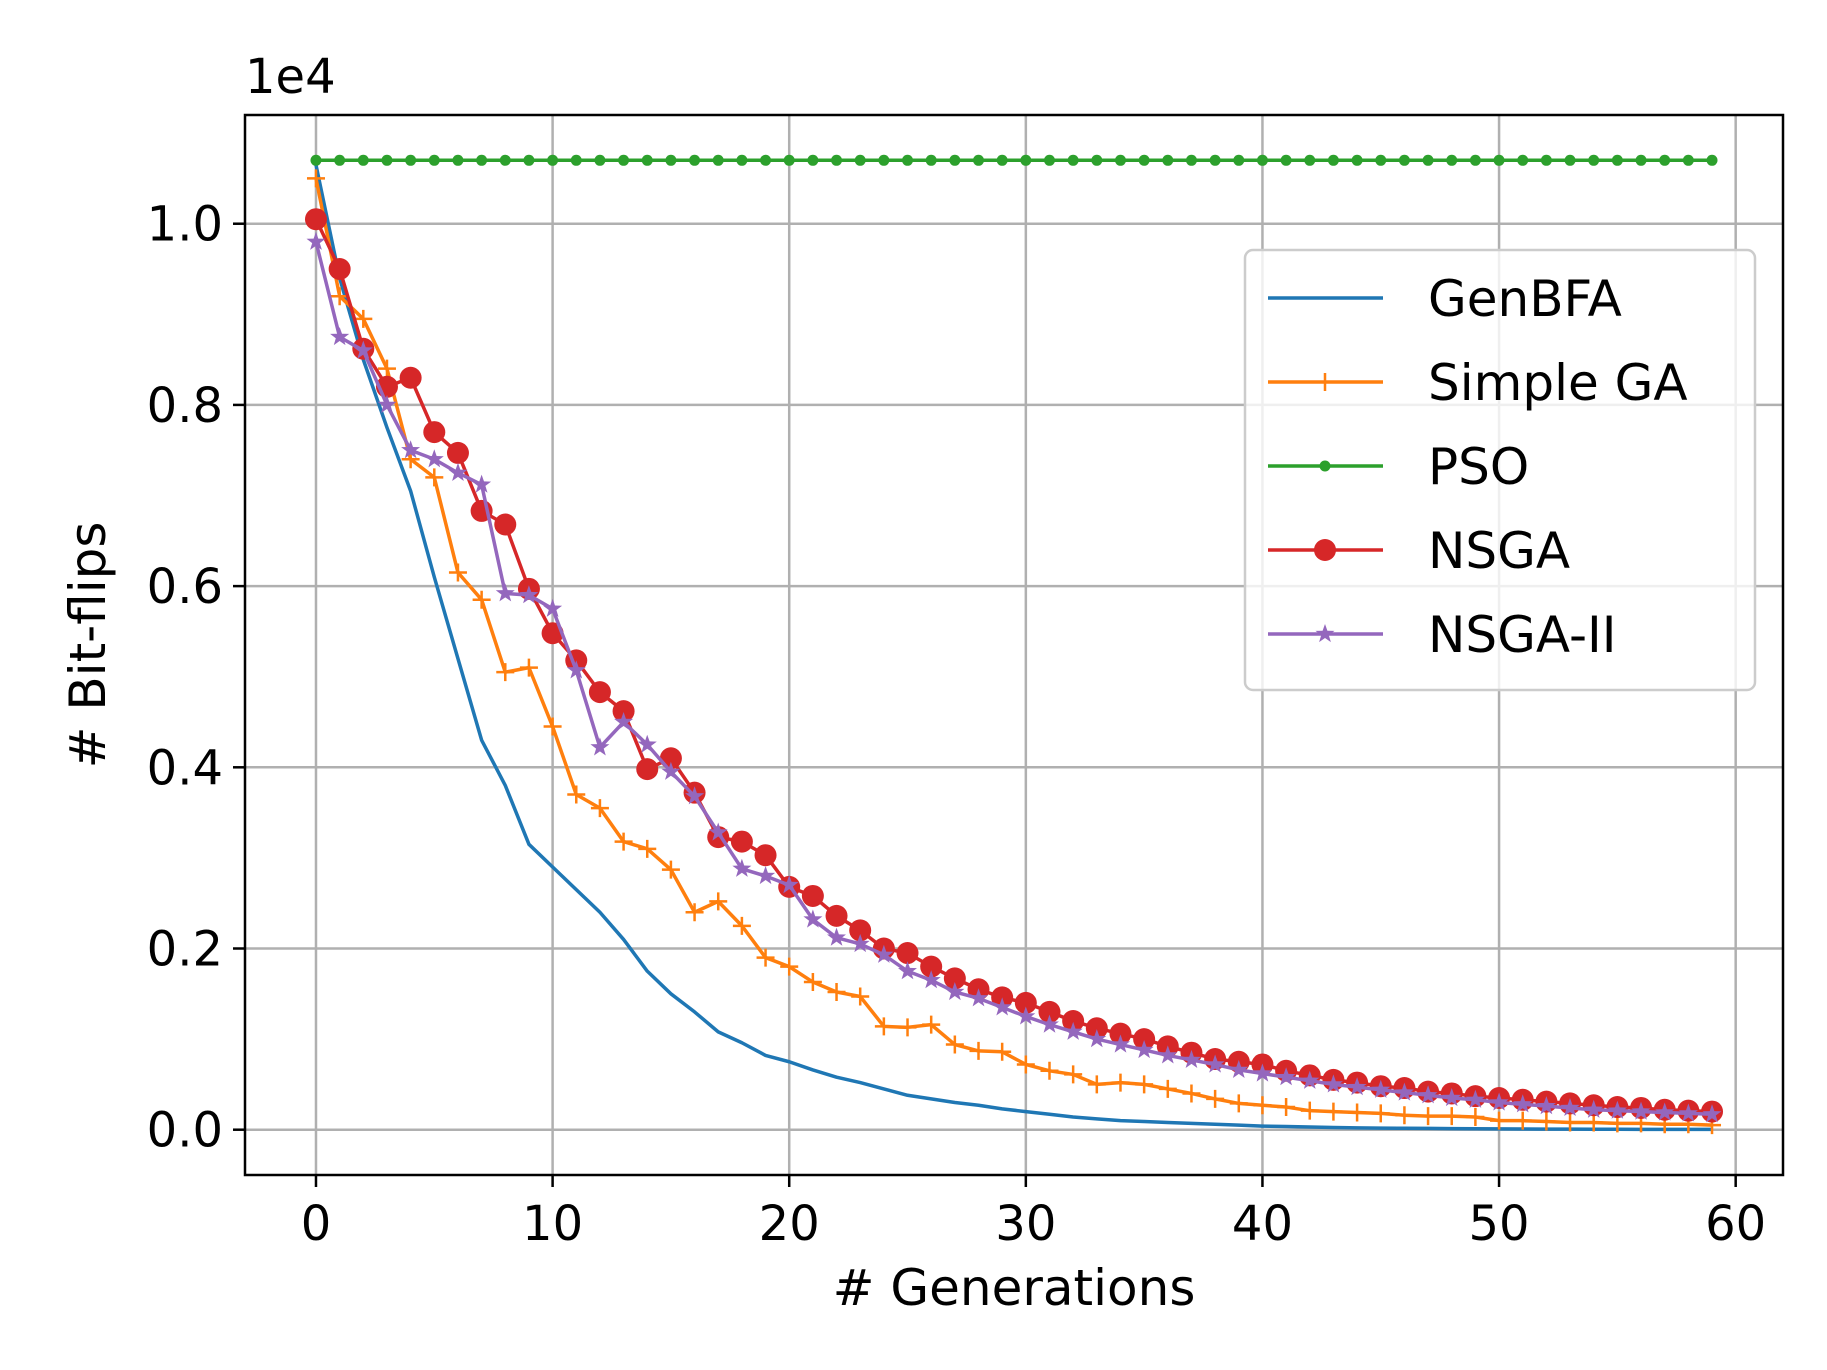  Describe the element at coordinates (316, 1224) in the screenshot. I see `x-tick-label: 0` at that location.